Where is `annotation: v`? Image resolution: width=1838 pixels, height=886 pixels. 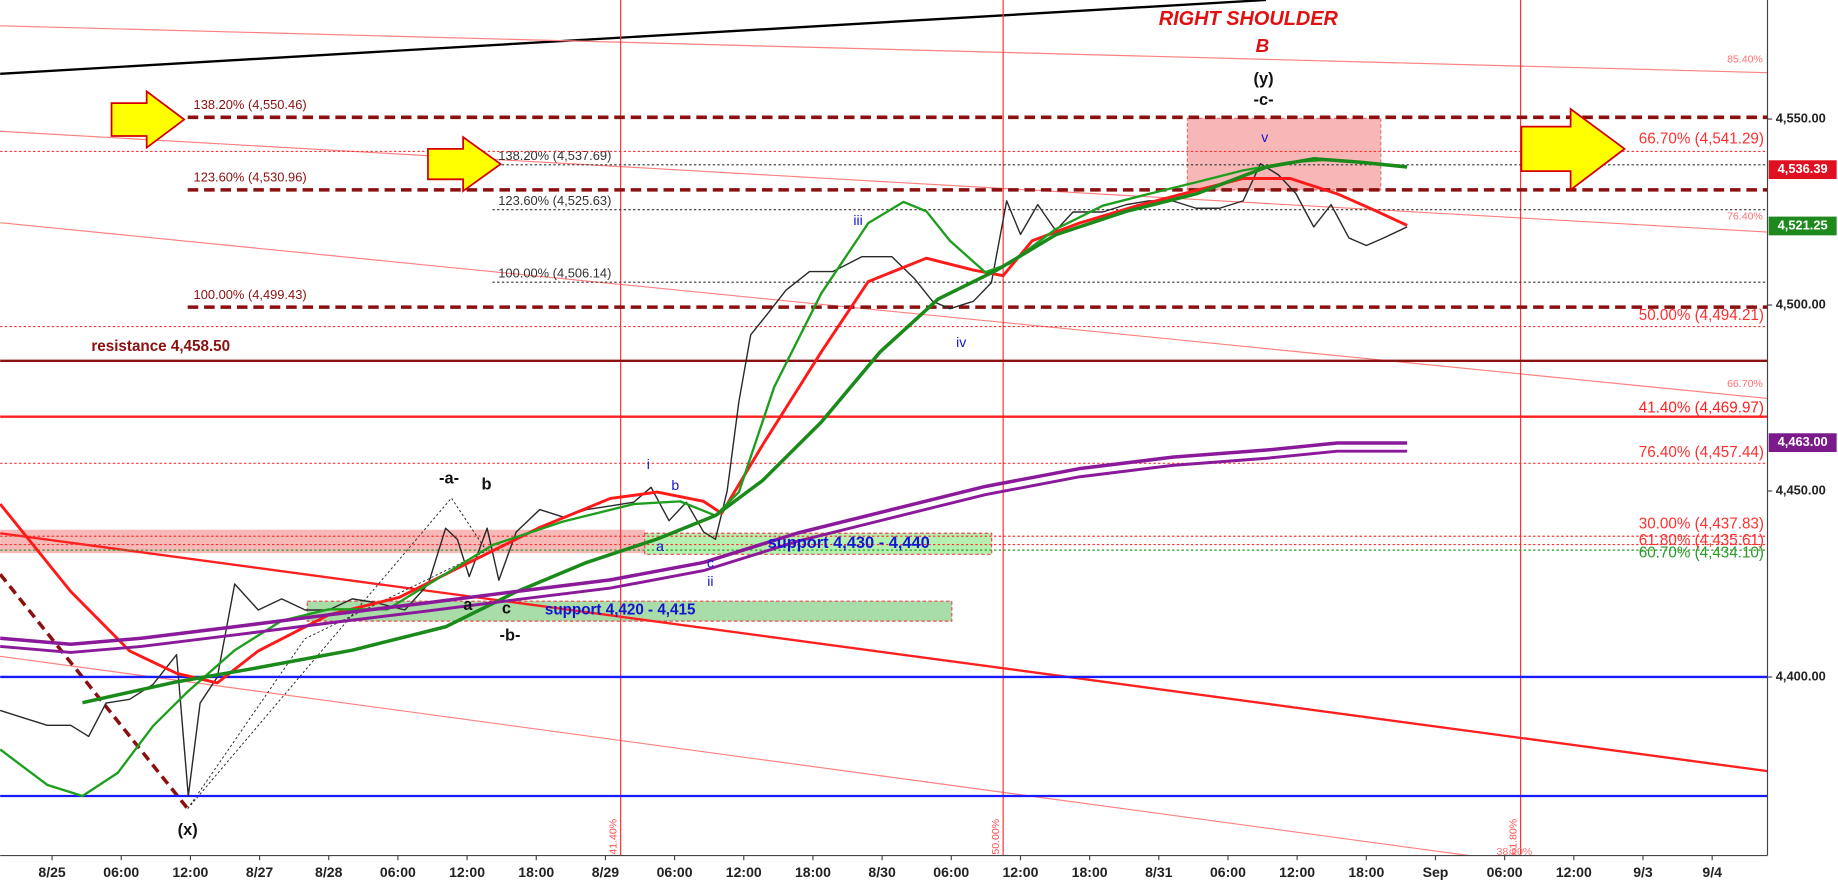
annotation: v is located at coordinates (1264, 137).